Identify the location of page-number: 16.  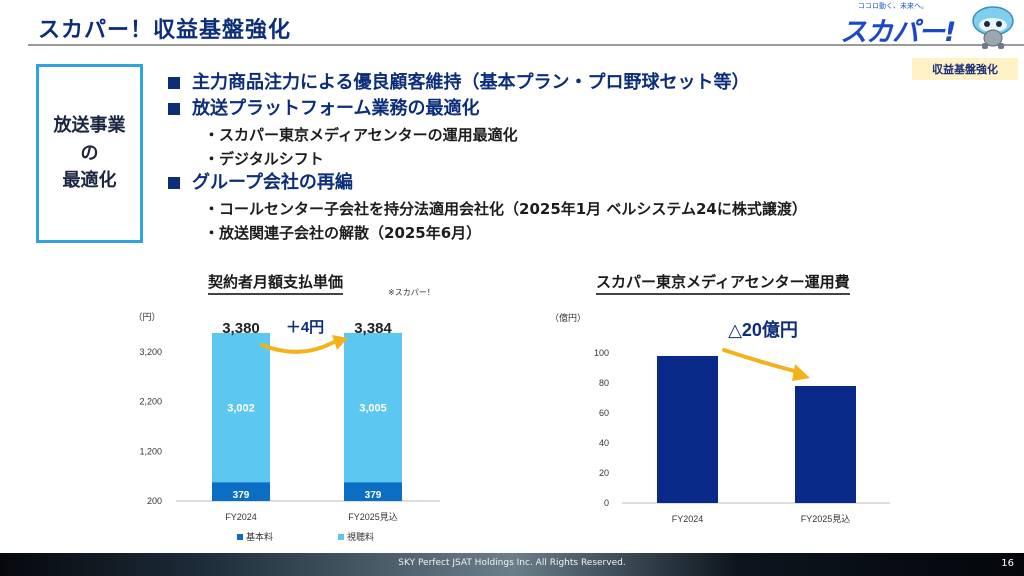
(1007, 563).